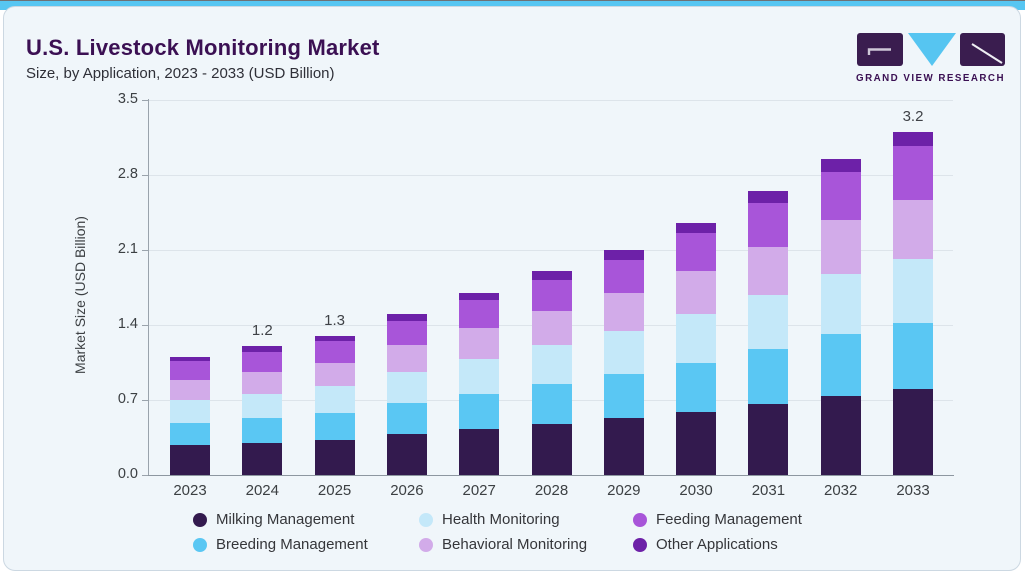 The height and width of the screenshot is (576, 1025). What do you see at coordinates (551, 475) in the screenshot?
I see `x-axis-line` at bounding box center [551, 475].